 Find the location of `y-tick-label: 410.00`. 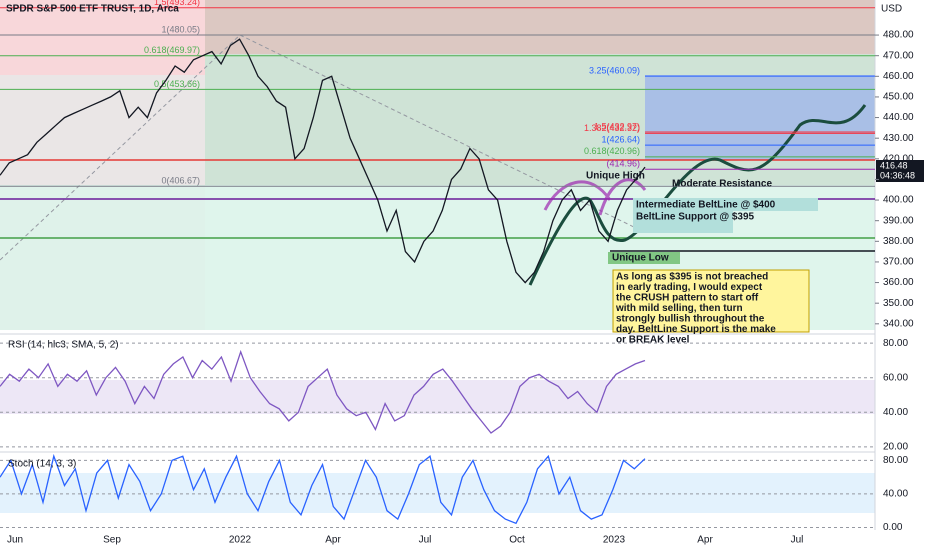

y-tick-label: 410.00 is located at coordinates (898, 179).